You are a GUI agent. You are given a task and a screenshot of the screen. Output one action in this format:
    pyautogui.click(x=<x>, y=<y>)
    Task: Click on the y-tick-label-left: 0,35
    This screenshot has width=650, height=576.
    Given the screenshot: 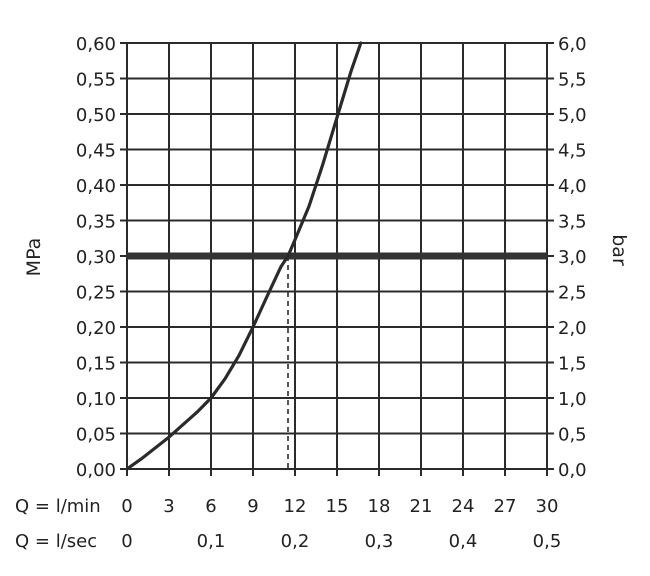 What is the action you would take?
    pyautogui.click(x=96, y=222)
    